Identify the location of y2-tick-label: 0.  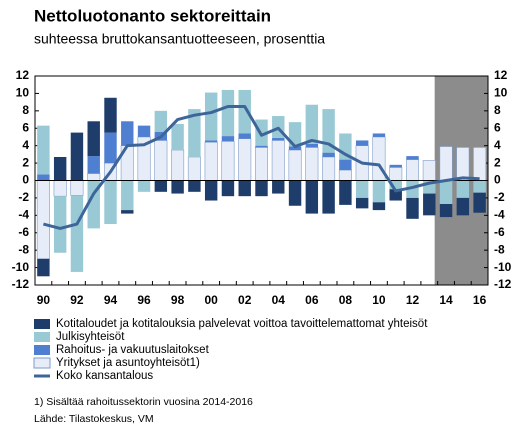
(497, 180).